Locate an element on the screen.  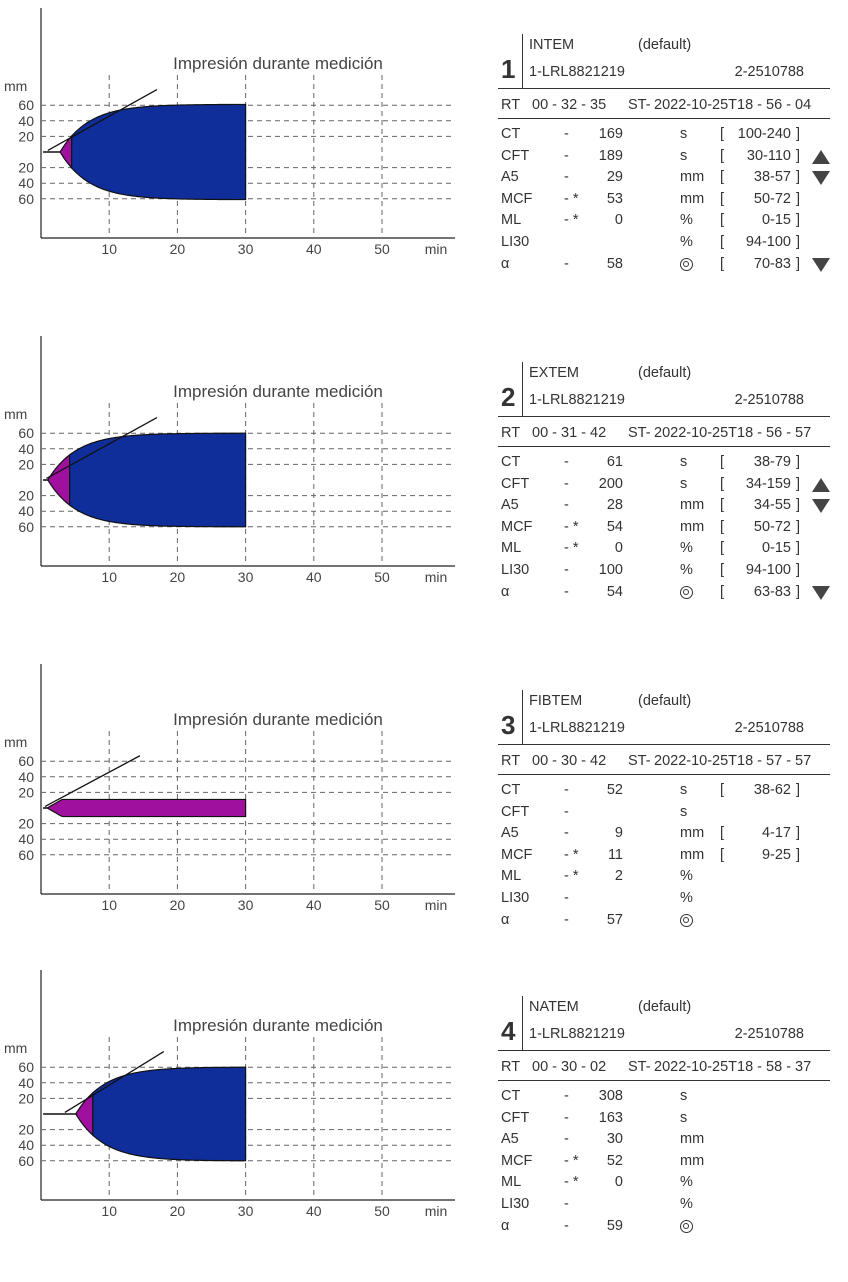
param-value: 2 is located at coordinates (618, 876).